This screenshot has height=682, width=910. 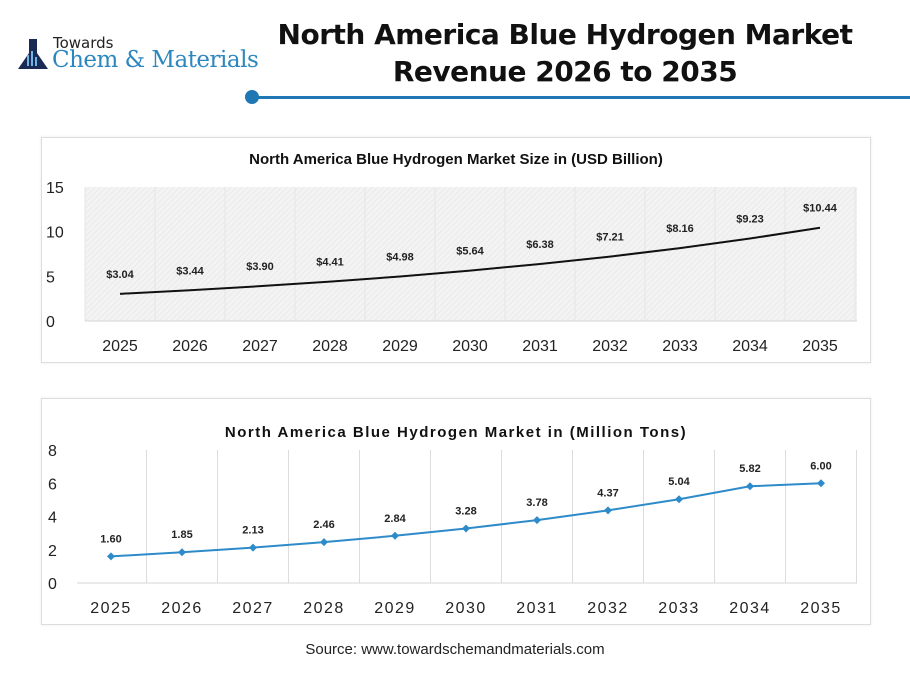 I want to click on data-label: $5.64, so click(x=470, y=252).